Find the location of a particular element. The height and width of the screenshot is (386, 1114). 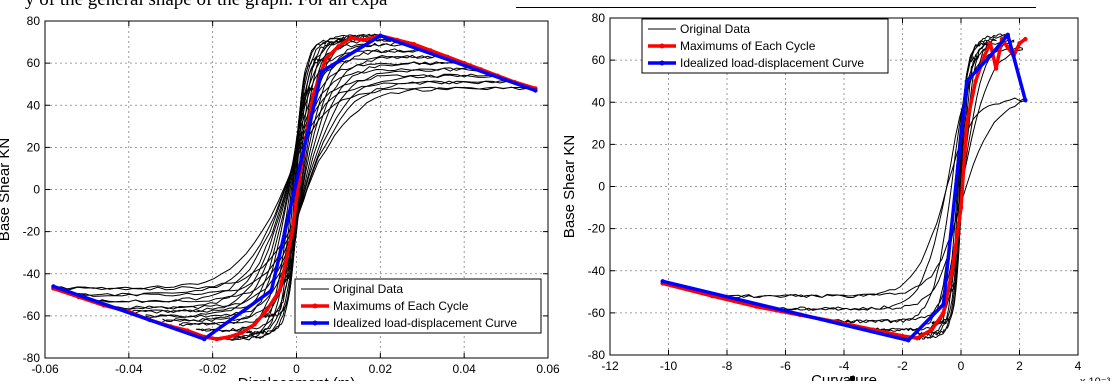

right-xtick-label: -10 is located at coordinates (669, 366).